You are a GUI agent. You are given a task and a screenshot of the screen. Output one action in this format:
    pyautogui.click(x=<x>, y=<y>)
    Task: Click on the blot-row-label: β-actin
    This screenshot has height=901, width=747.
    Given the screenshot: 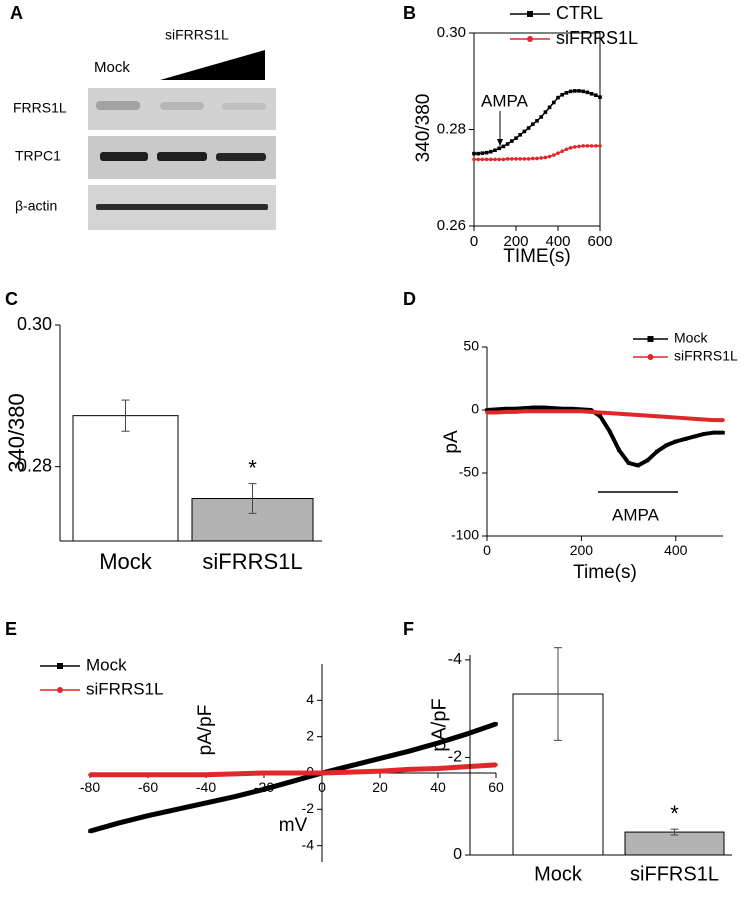 What is the action you would take?
    pyautogui.click(x=36, y=206)
    